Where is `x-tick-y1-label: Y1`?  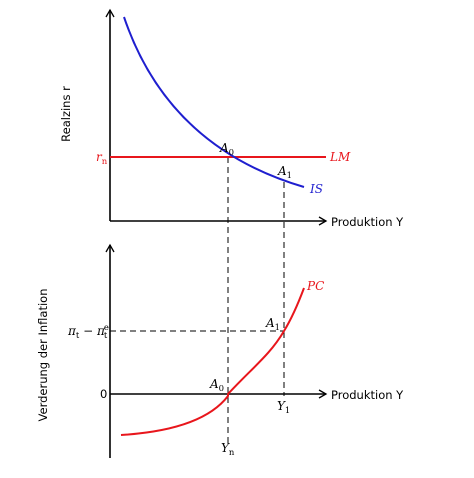 x-tick-y1-label: Y1 is located at coordinates (283, 407).